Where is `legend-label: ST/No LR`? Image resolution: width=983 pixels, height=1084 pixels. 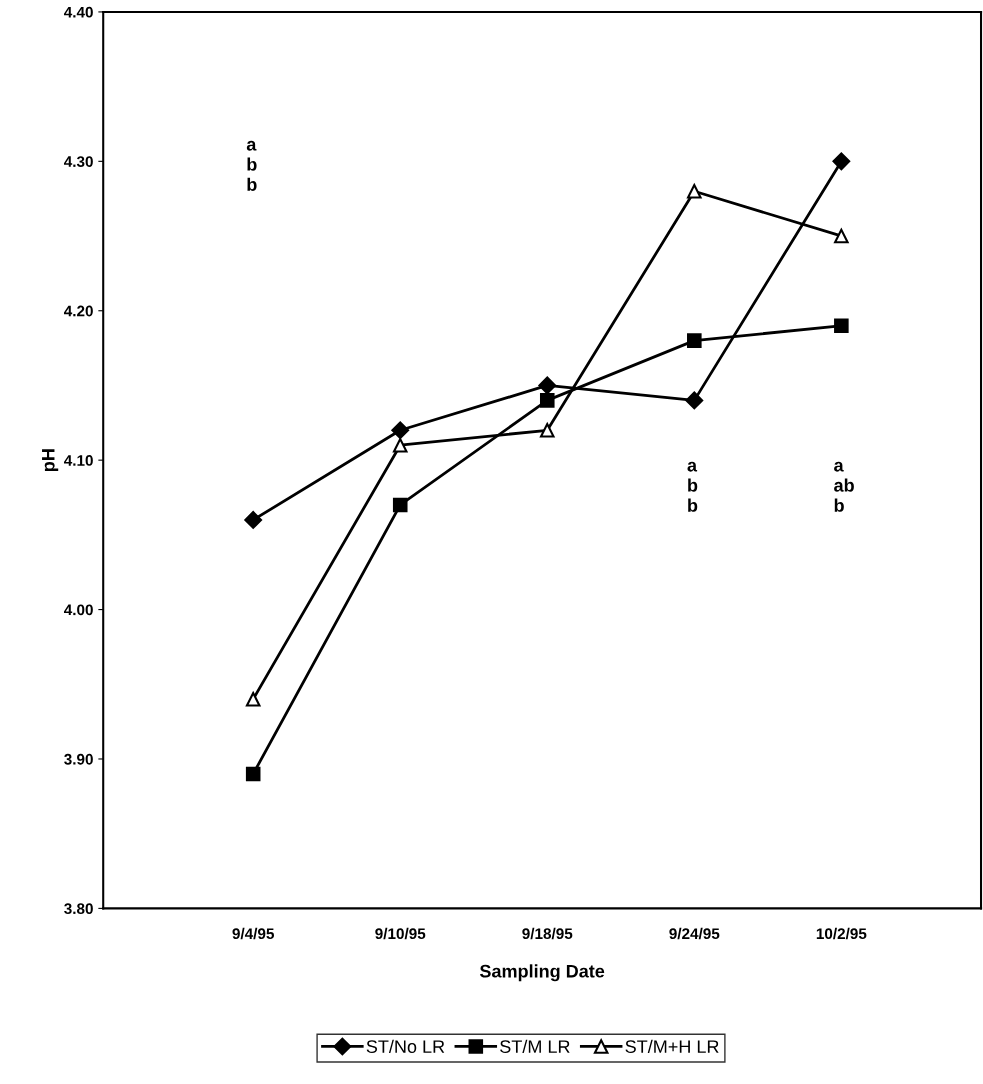
legend-label: ST/No LR is located at coordinates (405, 1046).